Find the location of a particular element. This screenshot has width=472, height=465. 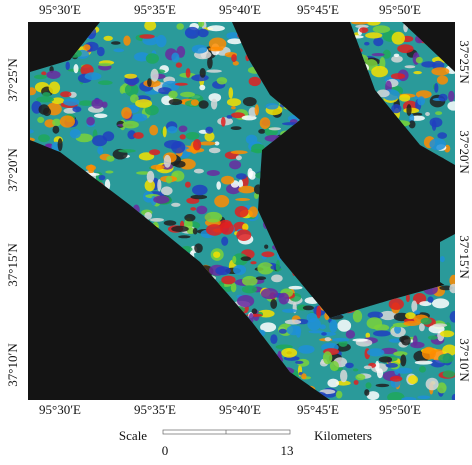

scale-tick: 13 is located at coordinates (287, 450).